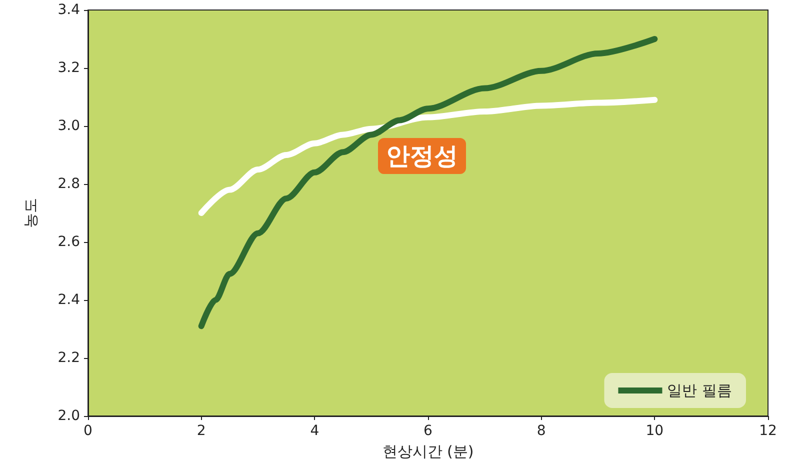  Describe the element at coordinates (69, 126) in the screenshot. I see `y-tick-label: 3.0` at that location.